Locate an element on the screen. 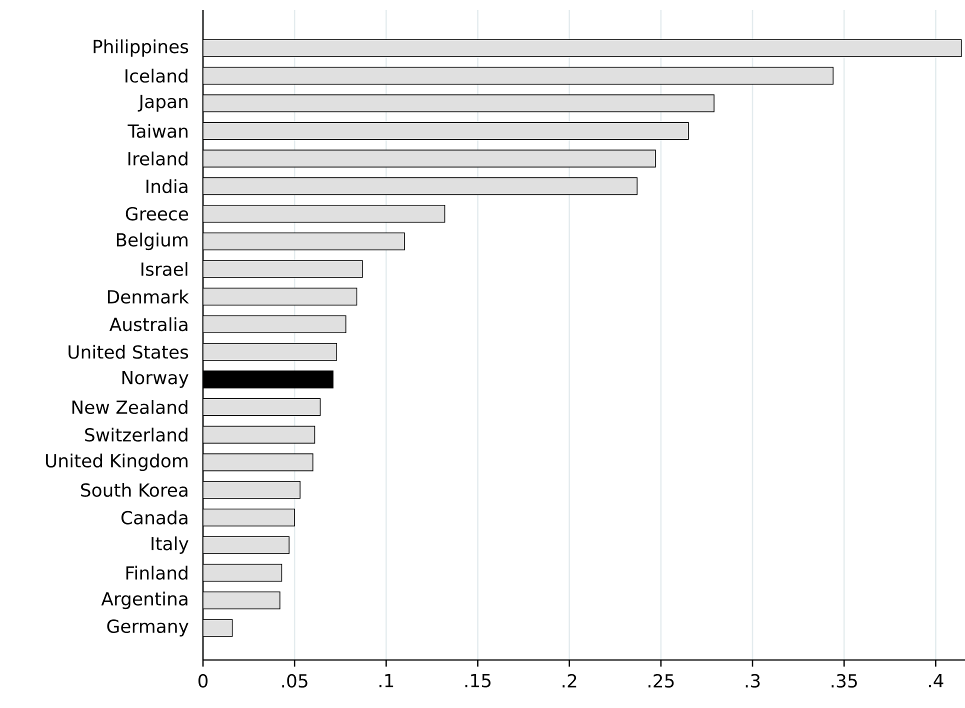 Image resolution: width=965 pixels, height=708 pixels. y-tick-label: Australia is located at coordinates (148, 324).